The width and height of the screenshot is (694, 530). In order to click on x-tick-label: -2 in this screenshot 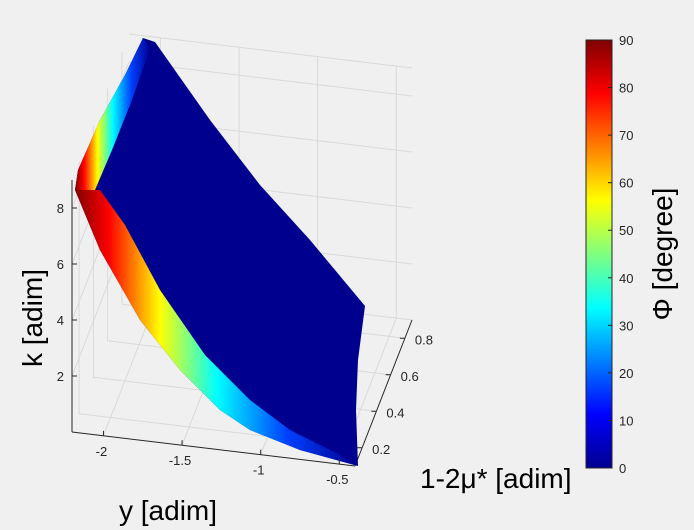, I will do `click(102, 451)`.